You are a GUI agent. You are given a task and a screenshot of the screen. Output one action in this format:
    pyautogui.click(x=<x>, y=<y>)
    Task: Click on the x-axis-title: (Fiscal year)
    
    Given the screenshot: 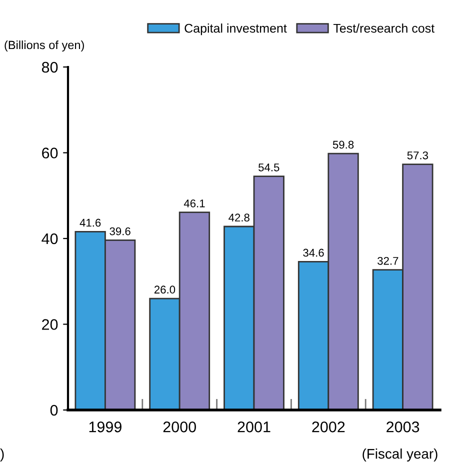 What is the action you would take?
    pyautogui.click(x=400, y=455)
    